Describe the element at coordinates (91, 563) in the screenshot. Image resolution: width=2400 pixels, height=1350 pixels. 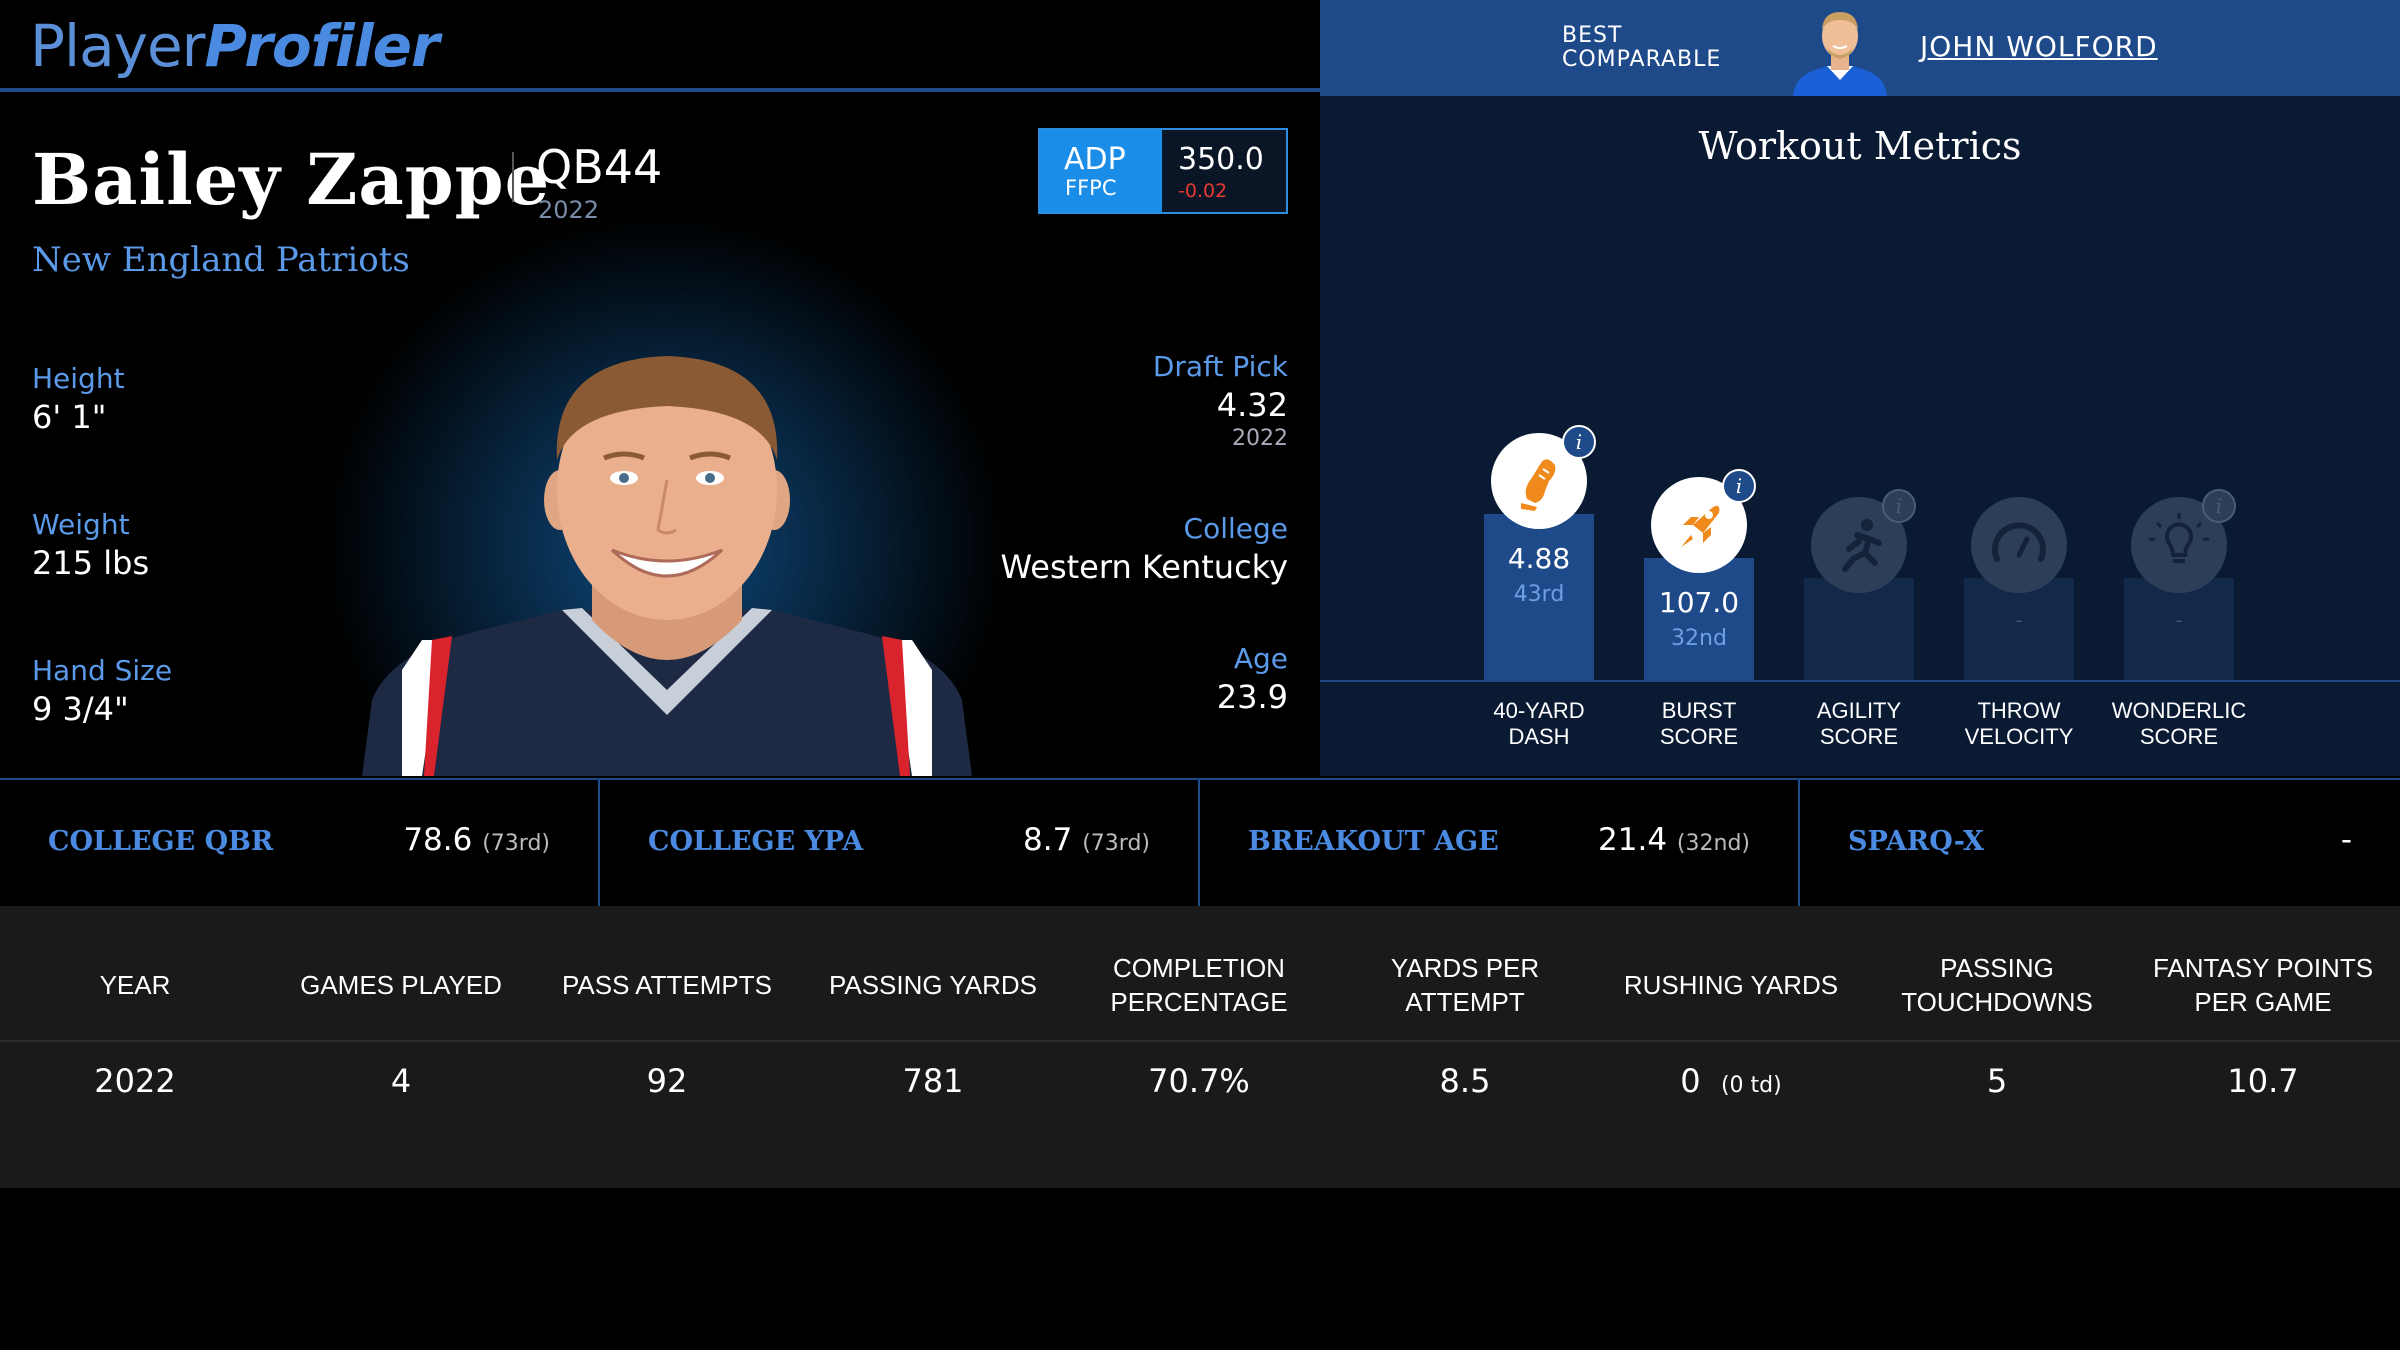
I see `weight-value: 215 lbs` at that location.